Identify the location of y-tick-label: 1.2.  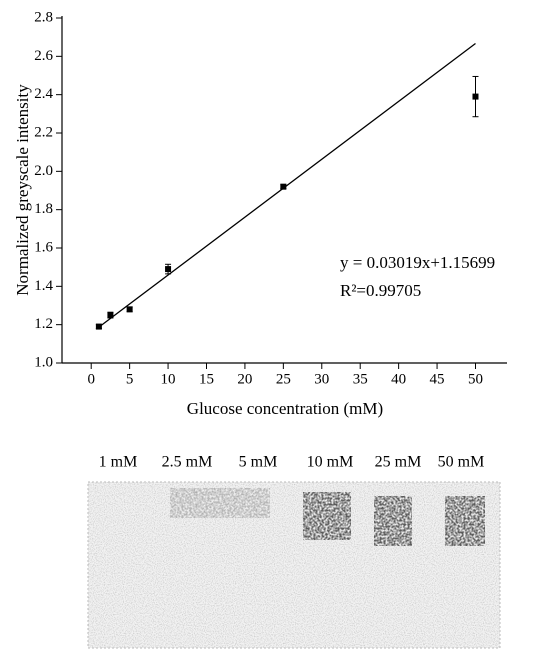
(43, 324).